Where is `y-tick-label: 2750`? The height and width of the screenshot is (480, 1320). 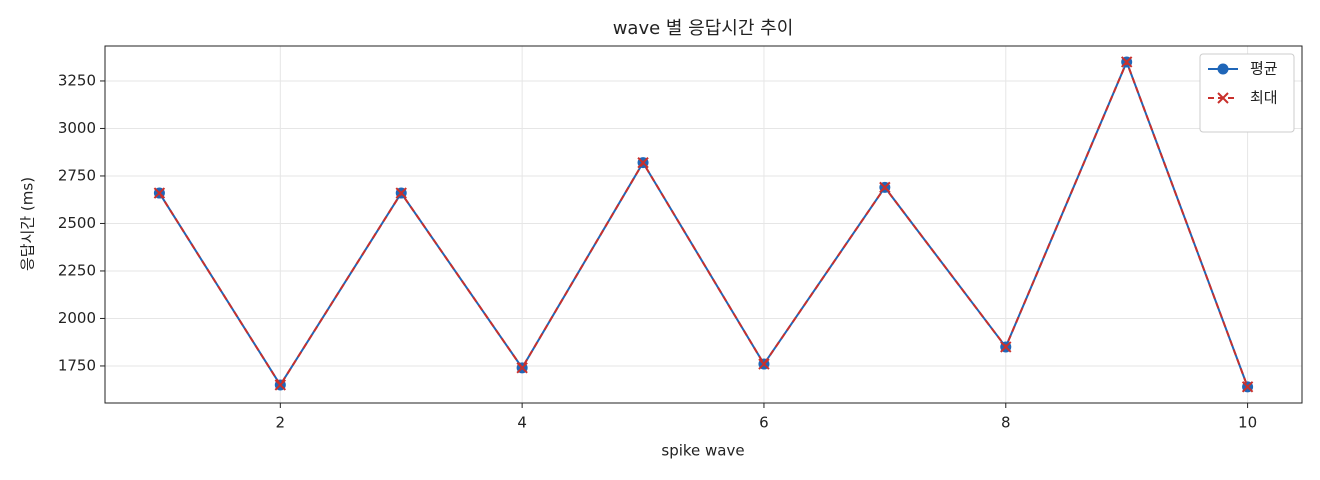 y-tick-label: 2750 is located at coordinates (77, 175).